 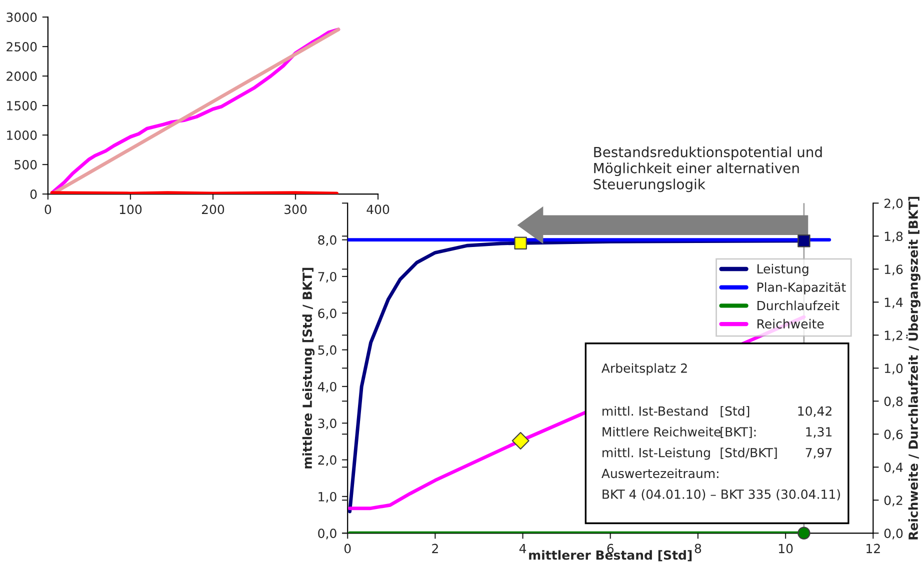 I want to click on y2-tick-label: 2,0, so click(x=893, y=204).